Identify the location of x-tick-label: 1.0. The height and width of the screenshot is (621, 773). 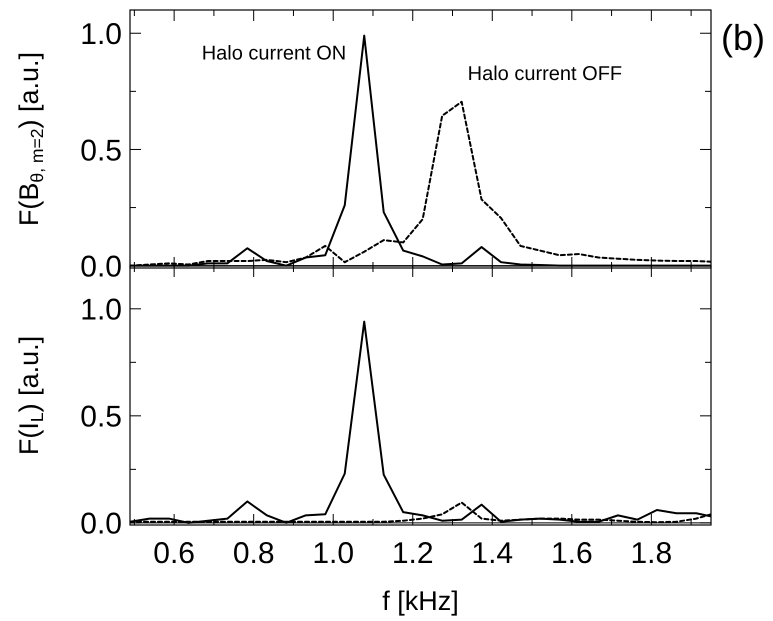
(333, 553).